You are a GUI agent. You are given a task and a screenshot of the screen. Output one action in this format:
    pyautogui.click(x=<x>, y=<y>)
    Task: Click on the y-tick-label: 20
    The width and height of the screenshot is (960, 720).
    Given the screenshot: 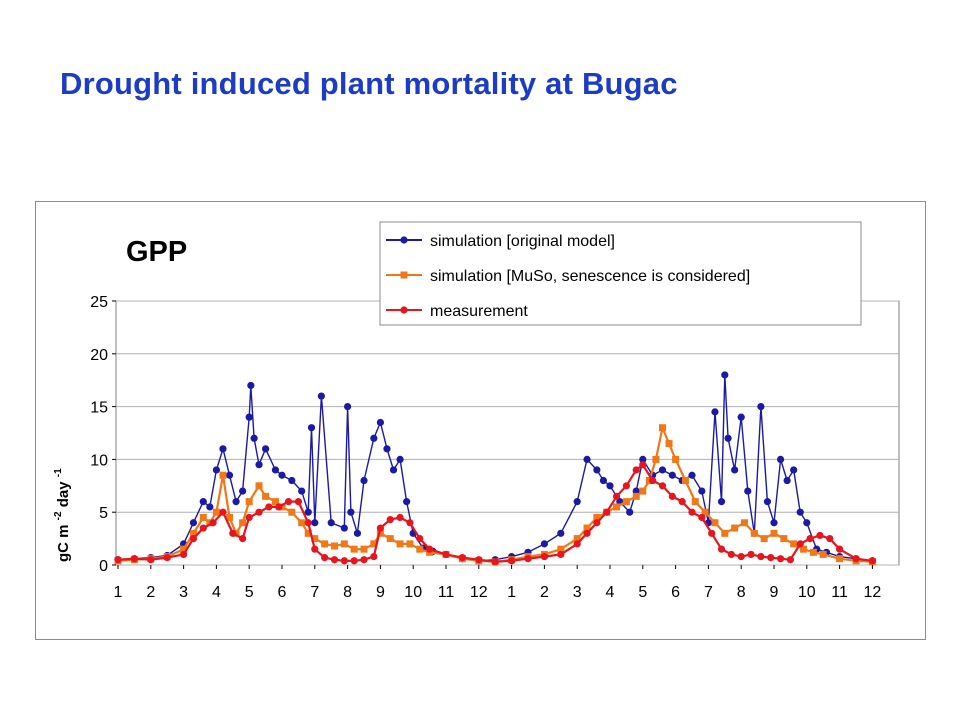 What is the action you would take?
    pyautogui.click(x=99, y=355)
    